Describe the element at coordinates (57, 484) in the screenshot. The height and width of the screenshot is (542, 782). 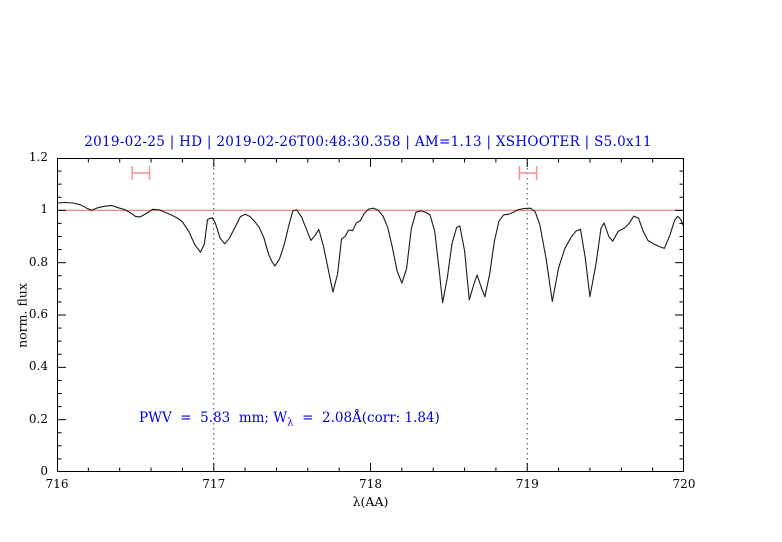
I see `x-tick-label: 716` at that location.